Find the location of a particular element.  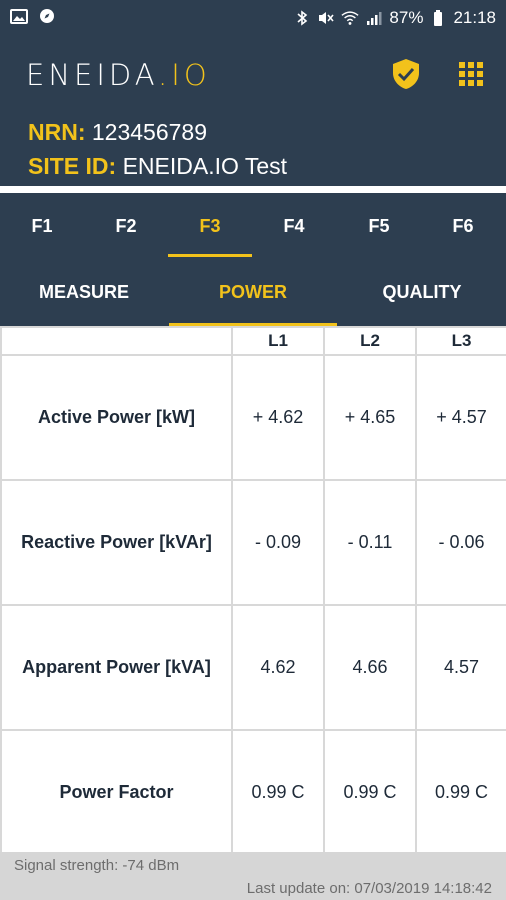

bluetooth-icon is located at coordinates (302, 18).